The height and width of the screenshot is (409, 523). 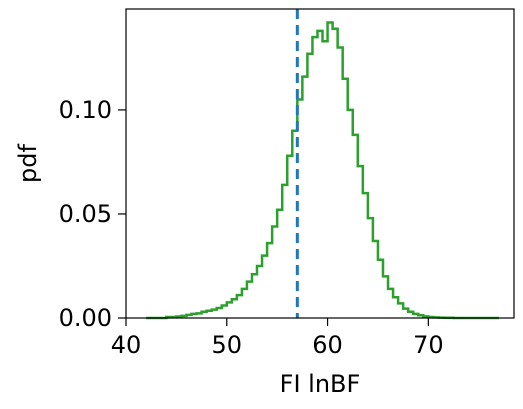 I want to click on x-tick-label: 40, so click(x=126, y=345).